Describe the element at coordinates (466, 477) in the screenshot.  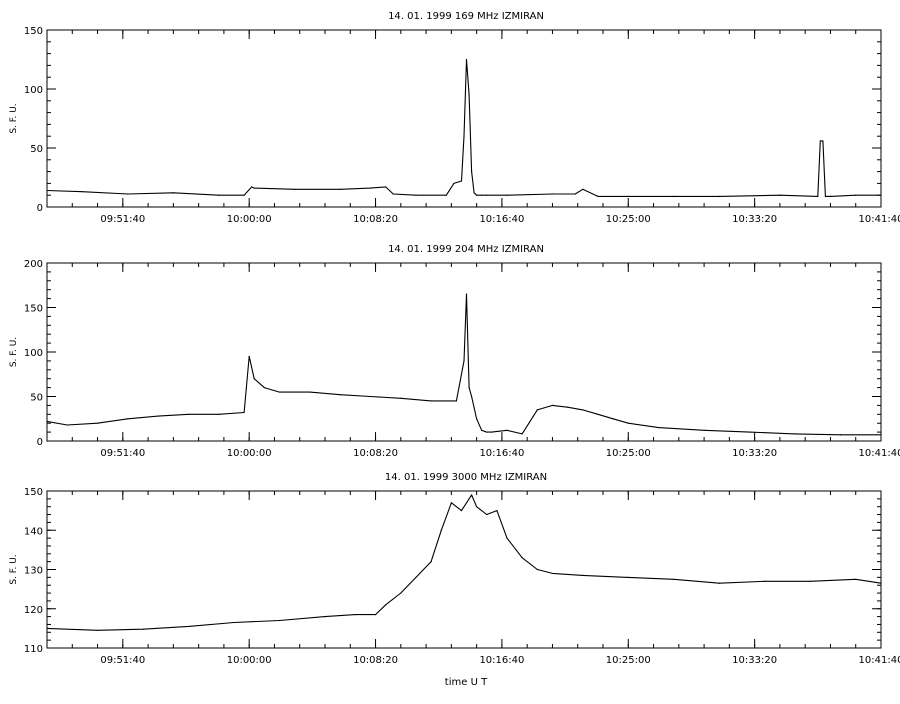
I see `chart-title: 14. 01. 1999 3000 MHz IZMIRAN` at that location.